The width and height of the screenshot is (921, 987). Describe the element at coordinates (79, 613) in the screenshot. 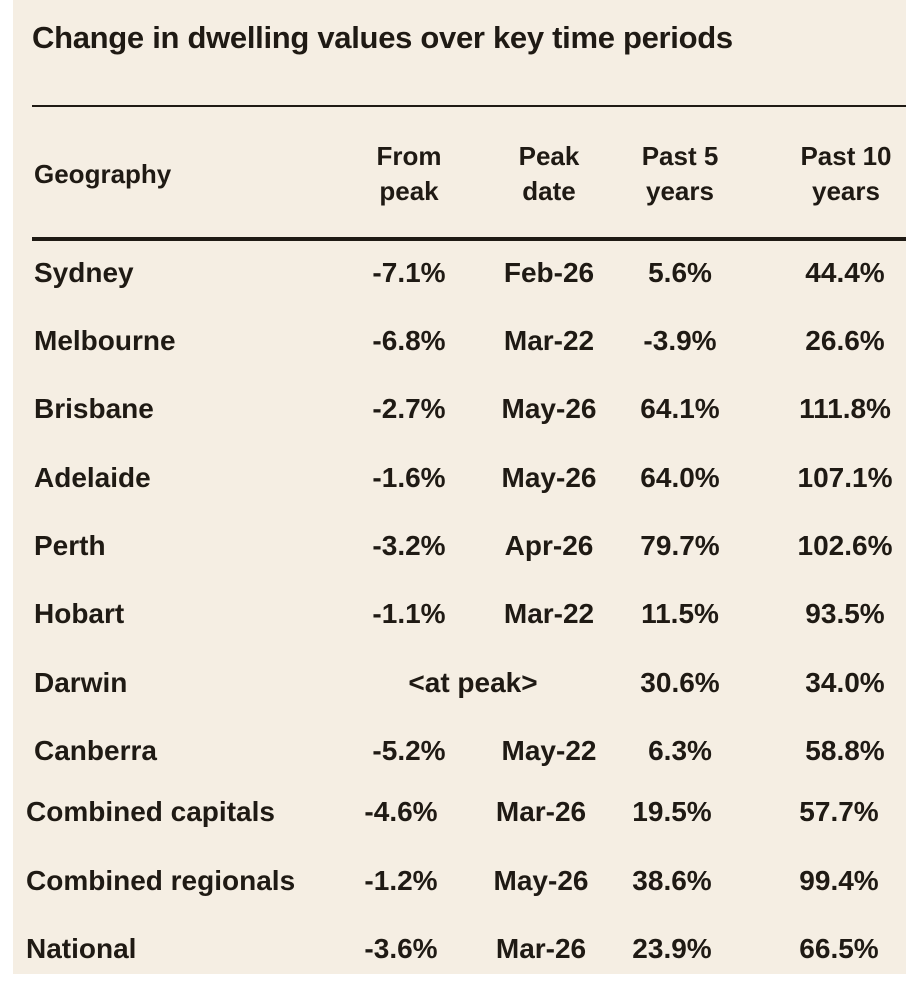

I see `geography-cell: Hobart` at that location.